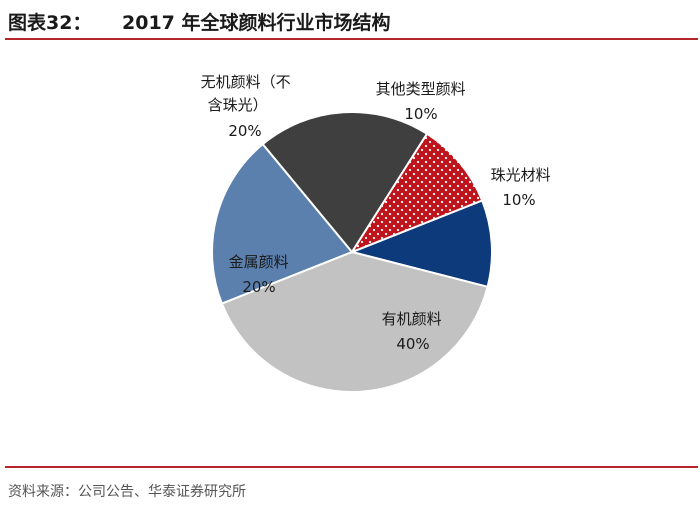  What do you see at coordinates (244, 131) in the screenshot?
I see `slice-value-inorganic: 20%` at bounding box center [244, 131].